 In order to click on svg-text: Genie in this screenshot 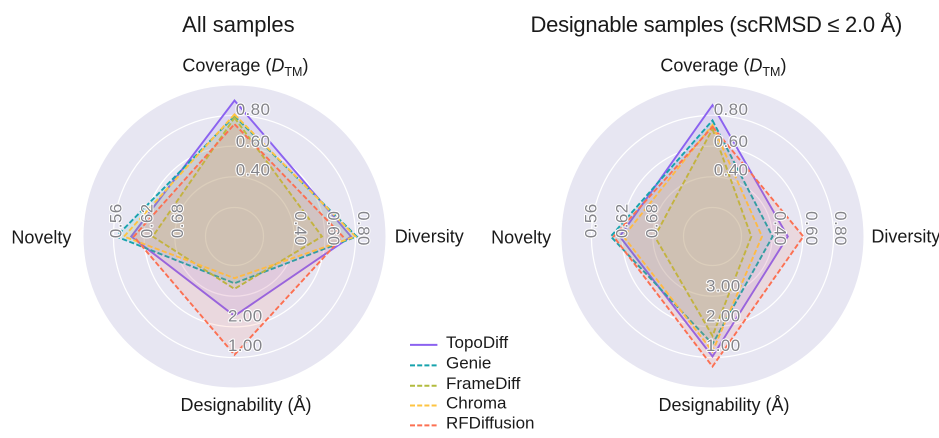, I will do `click(468, 363)`.